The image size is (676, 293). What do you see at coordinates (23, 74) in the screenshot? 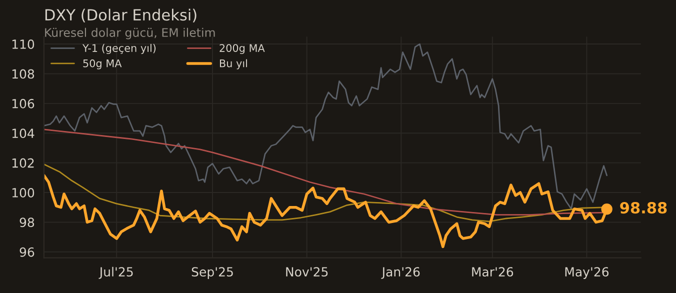
I see `y-tick-label: 108` at bounding box center [23, 74].